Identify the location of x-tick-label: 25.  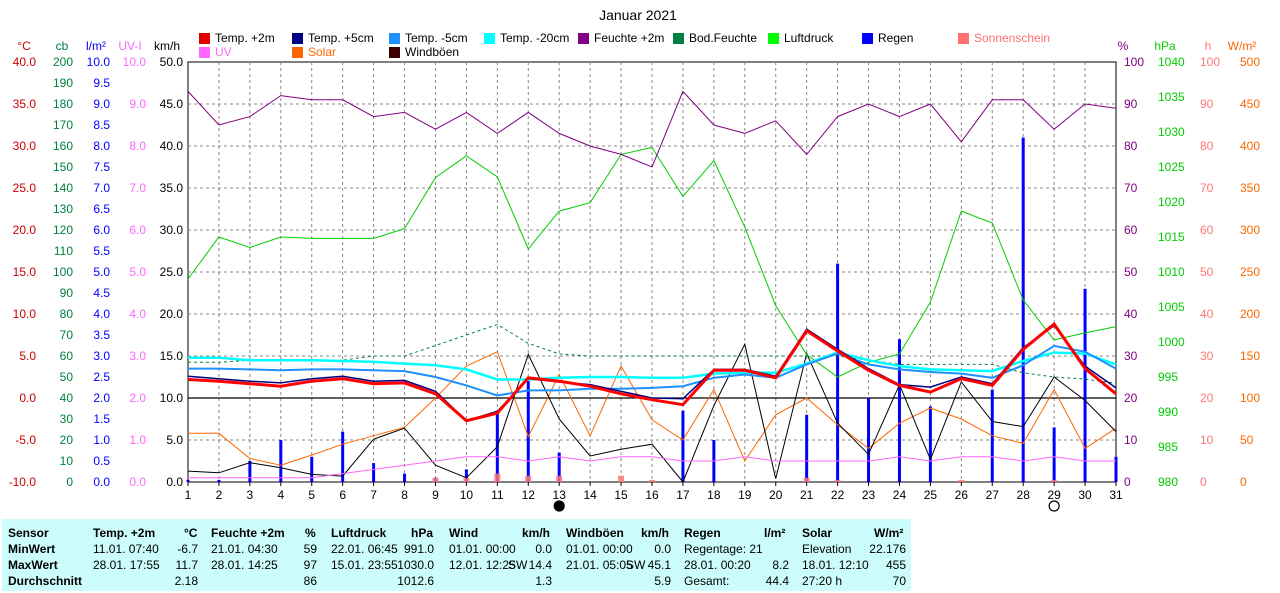
(931, 495).